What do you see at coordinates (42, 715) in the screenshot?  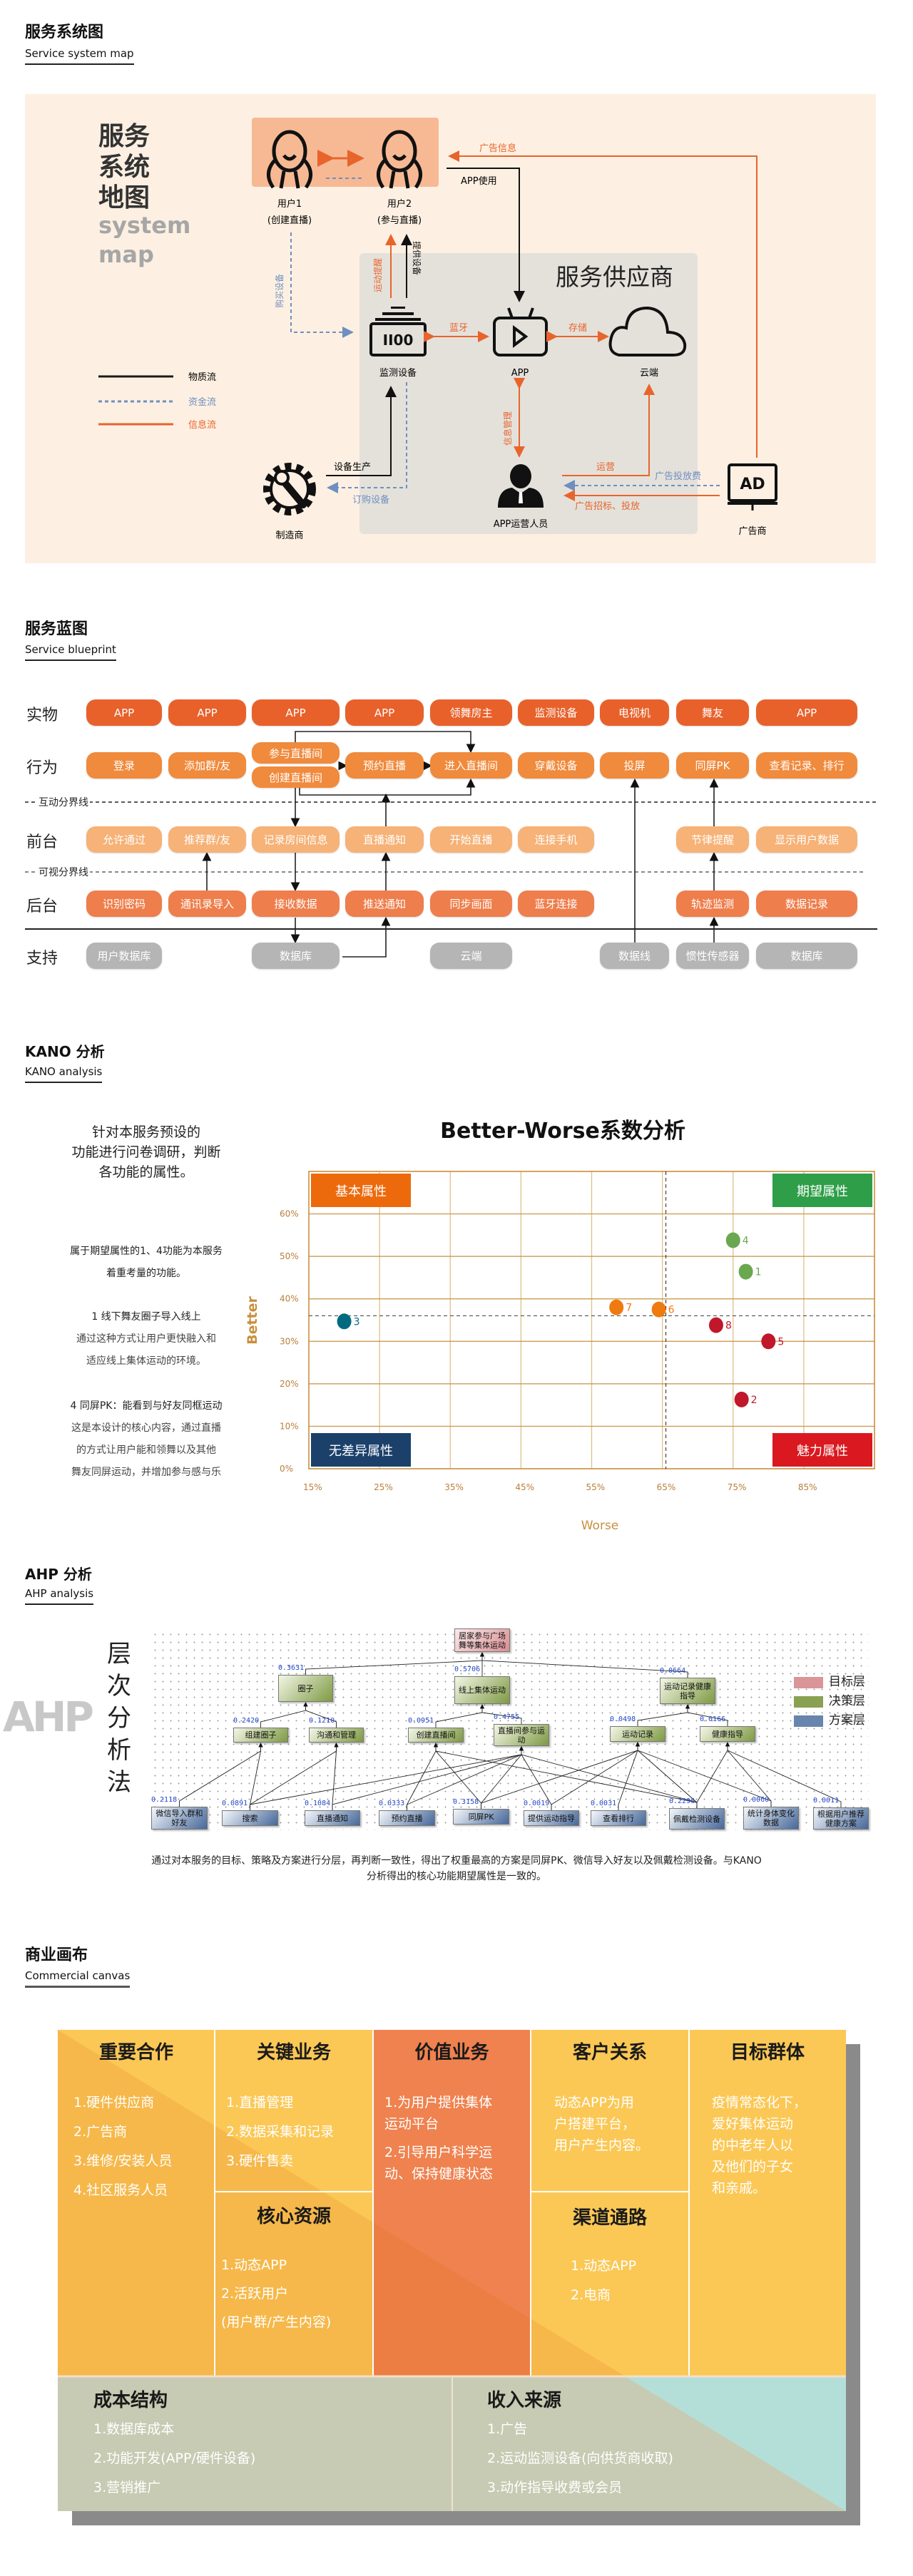 I see `blueprint-row-label: 实物` at bounding box center [42, 715].